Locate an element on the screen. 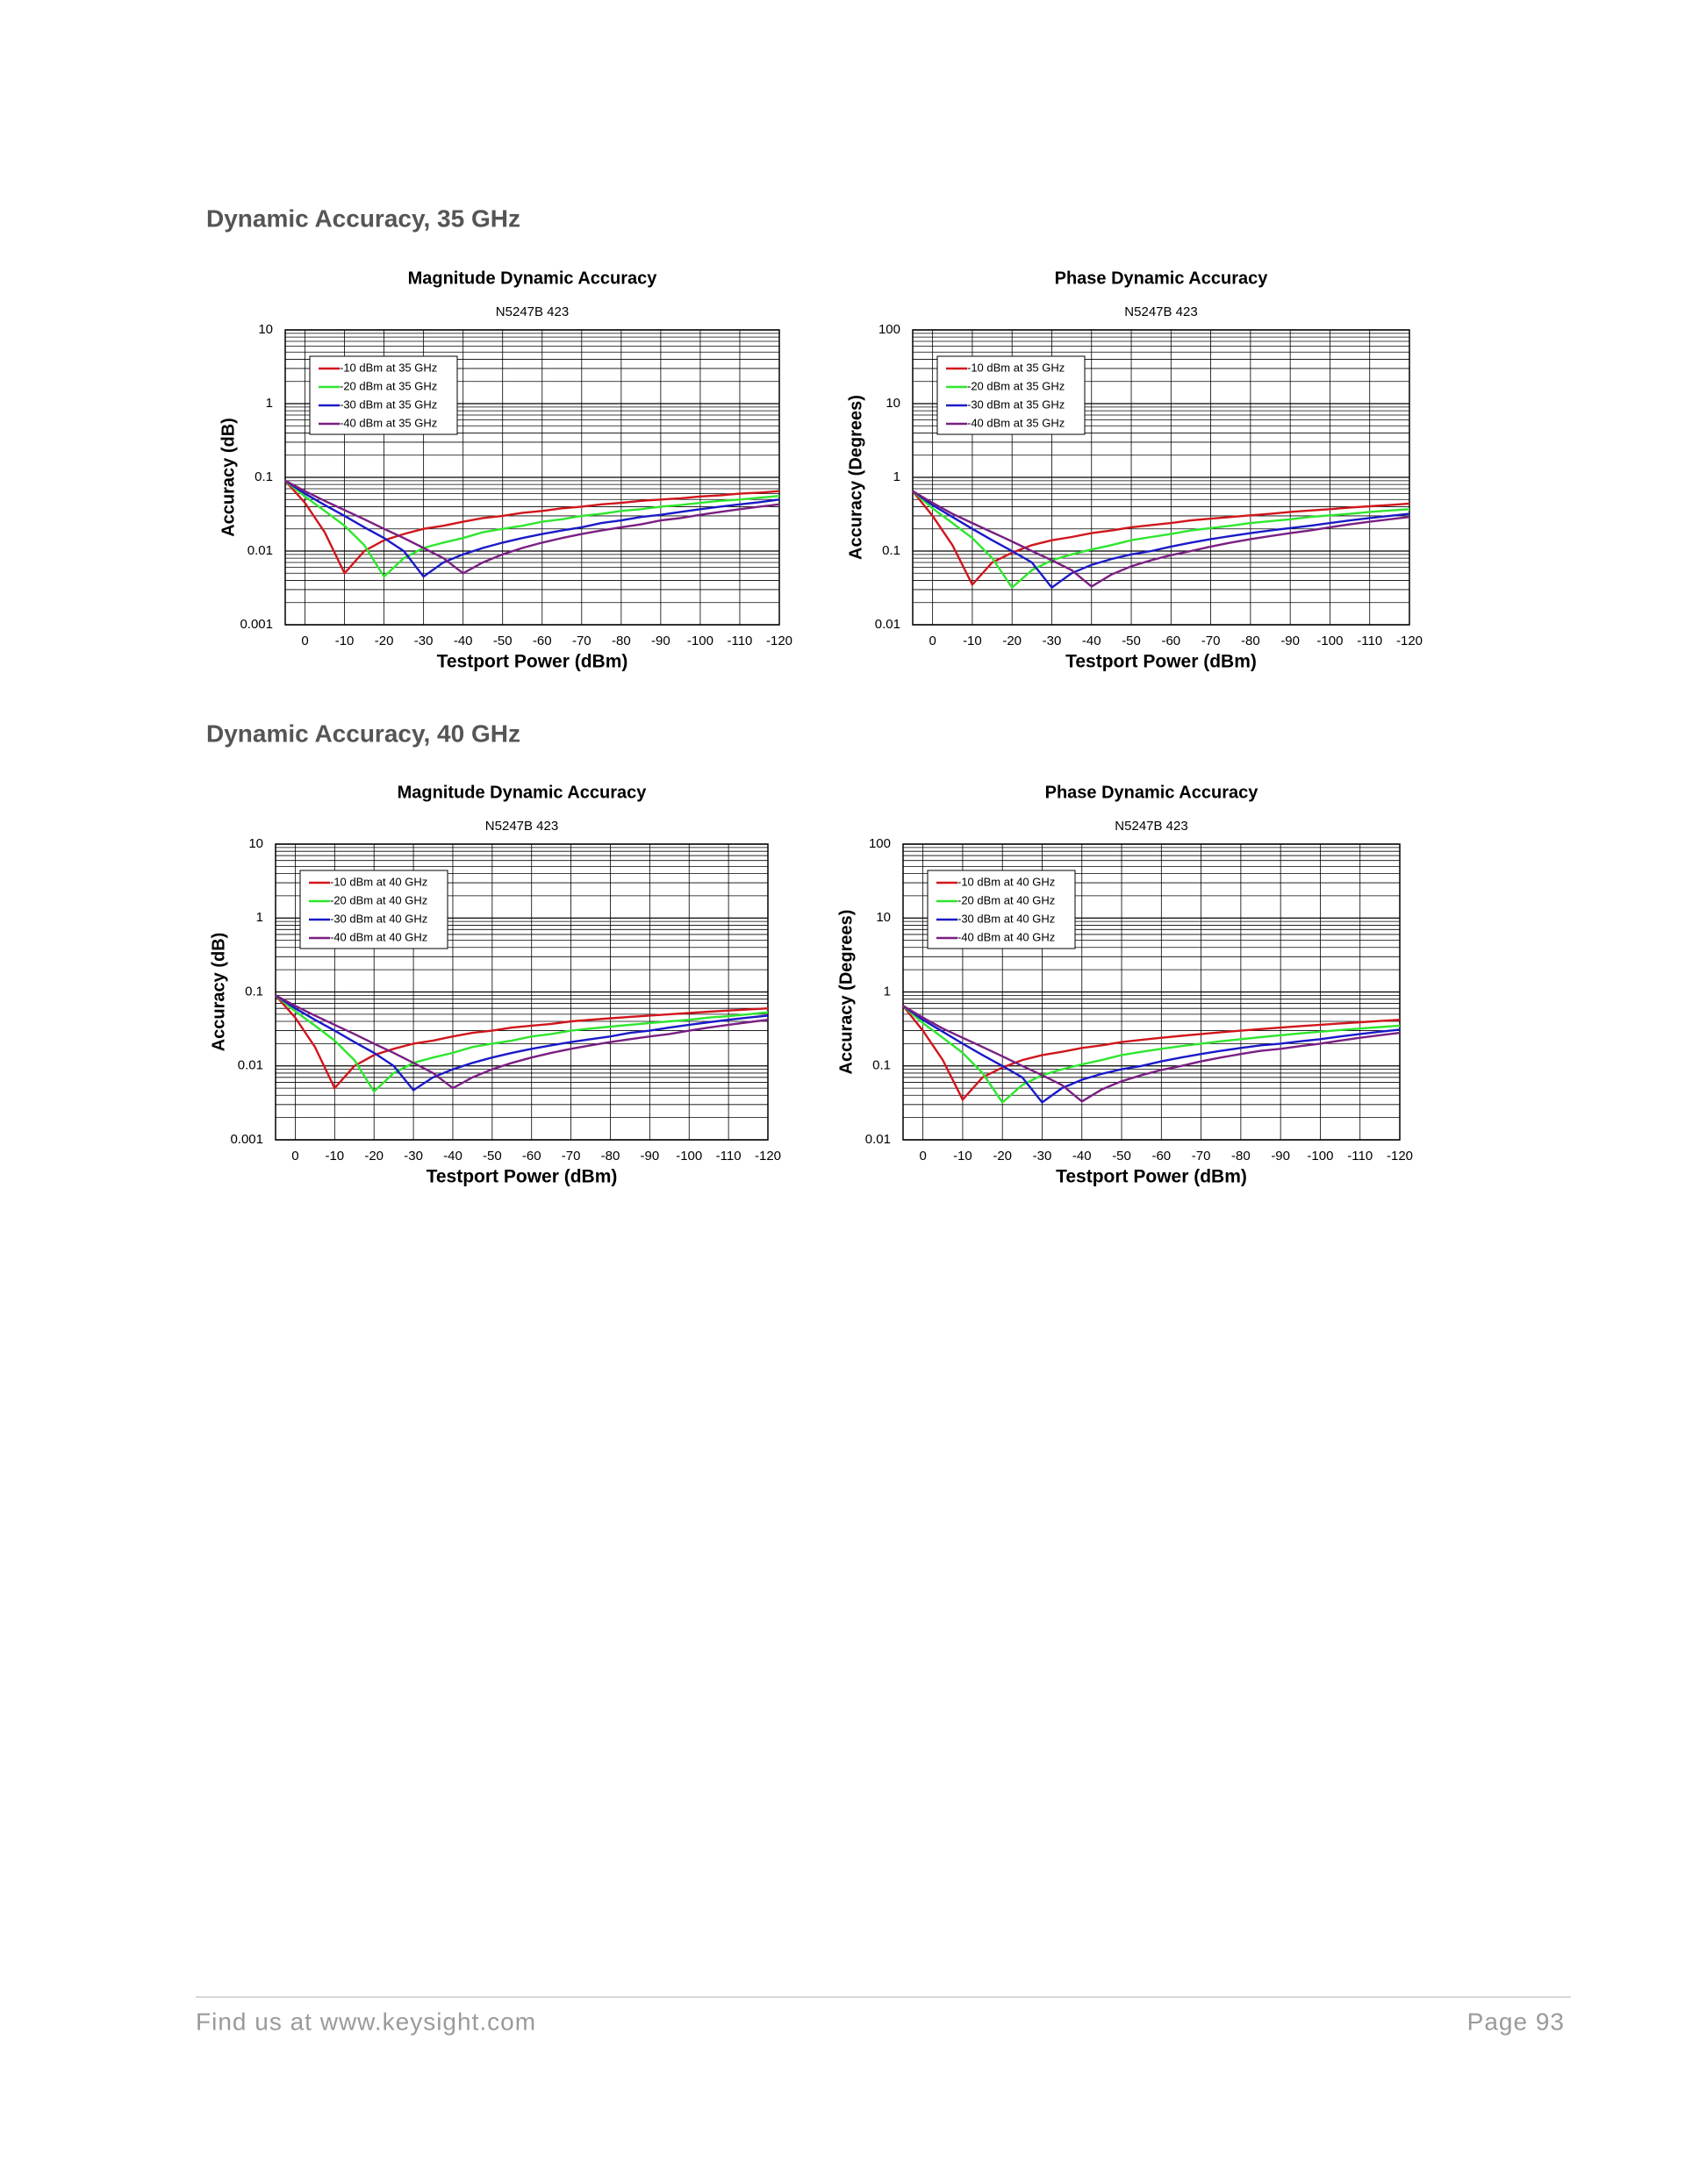  page-number: Page 93 is located at coordinates (1516, 2021).